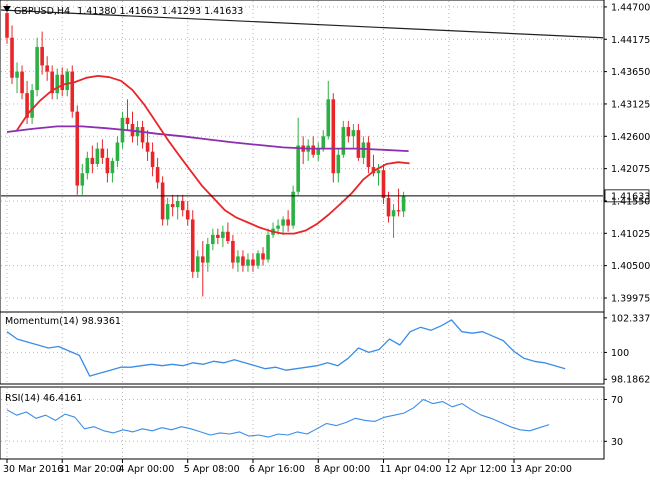 The width and height of the screenshot is (650, 480). Describe the element at coordinates (7, 9) in the screenshot. I see `dropdown-triangle-icon` at that location.